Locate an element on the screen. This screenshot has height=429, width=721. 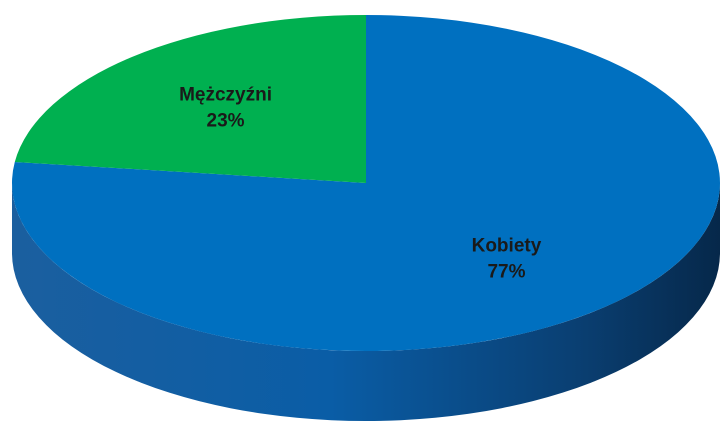
slice-label: Kobiety is located at coordinates (507, 246).